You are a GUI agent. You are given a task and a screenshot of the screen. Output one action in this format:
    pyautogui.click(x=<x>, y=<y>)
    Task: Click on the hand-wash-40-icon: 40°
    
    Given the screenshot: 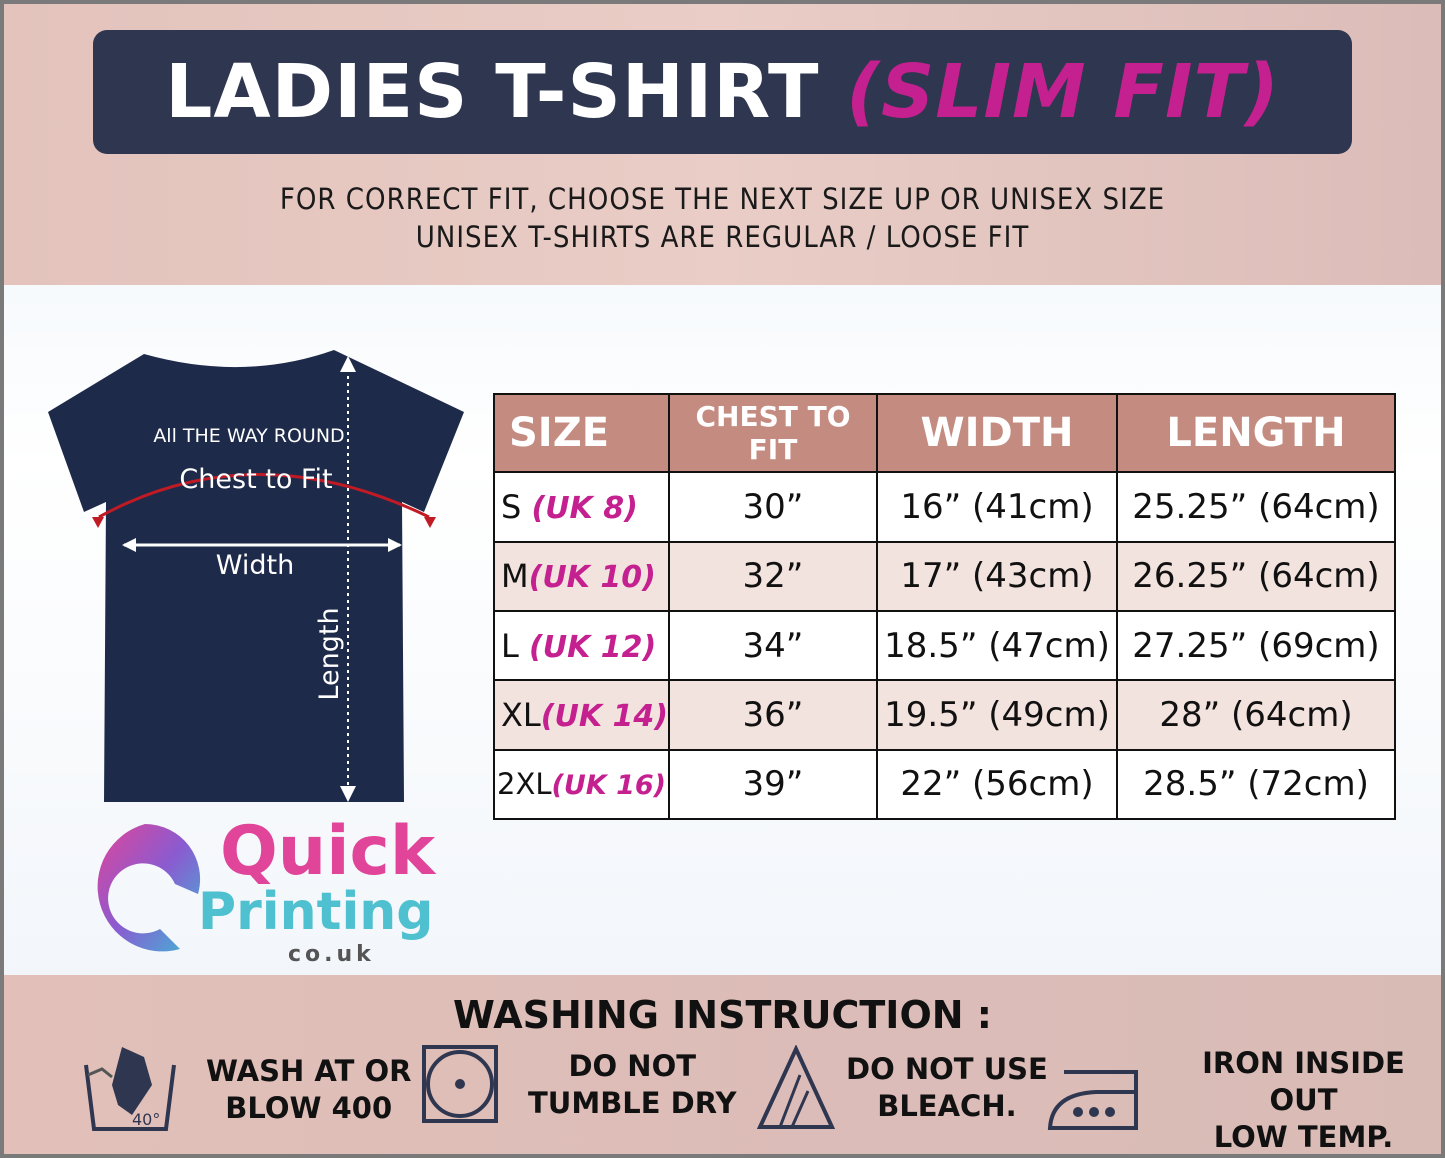 What is the action you would take?
    pyautogui.click(x=130, y=1089)
    